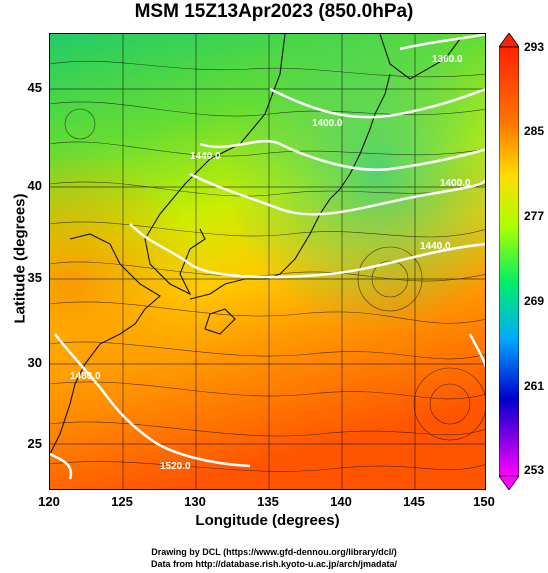  What do you see at coordinates (534, 386) in the screenshot?
I see `colorbar-tick: 261` at bounding box center [534, 386].